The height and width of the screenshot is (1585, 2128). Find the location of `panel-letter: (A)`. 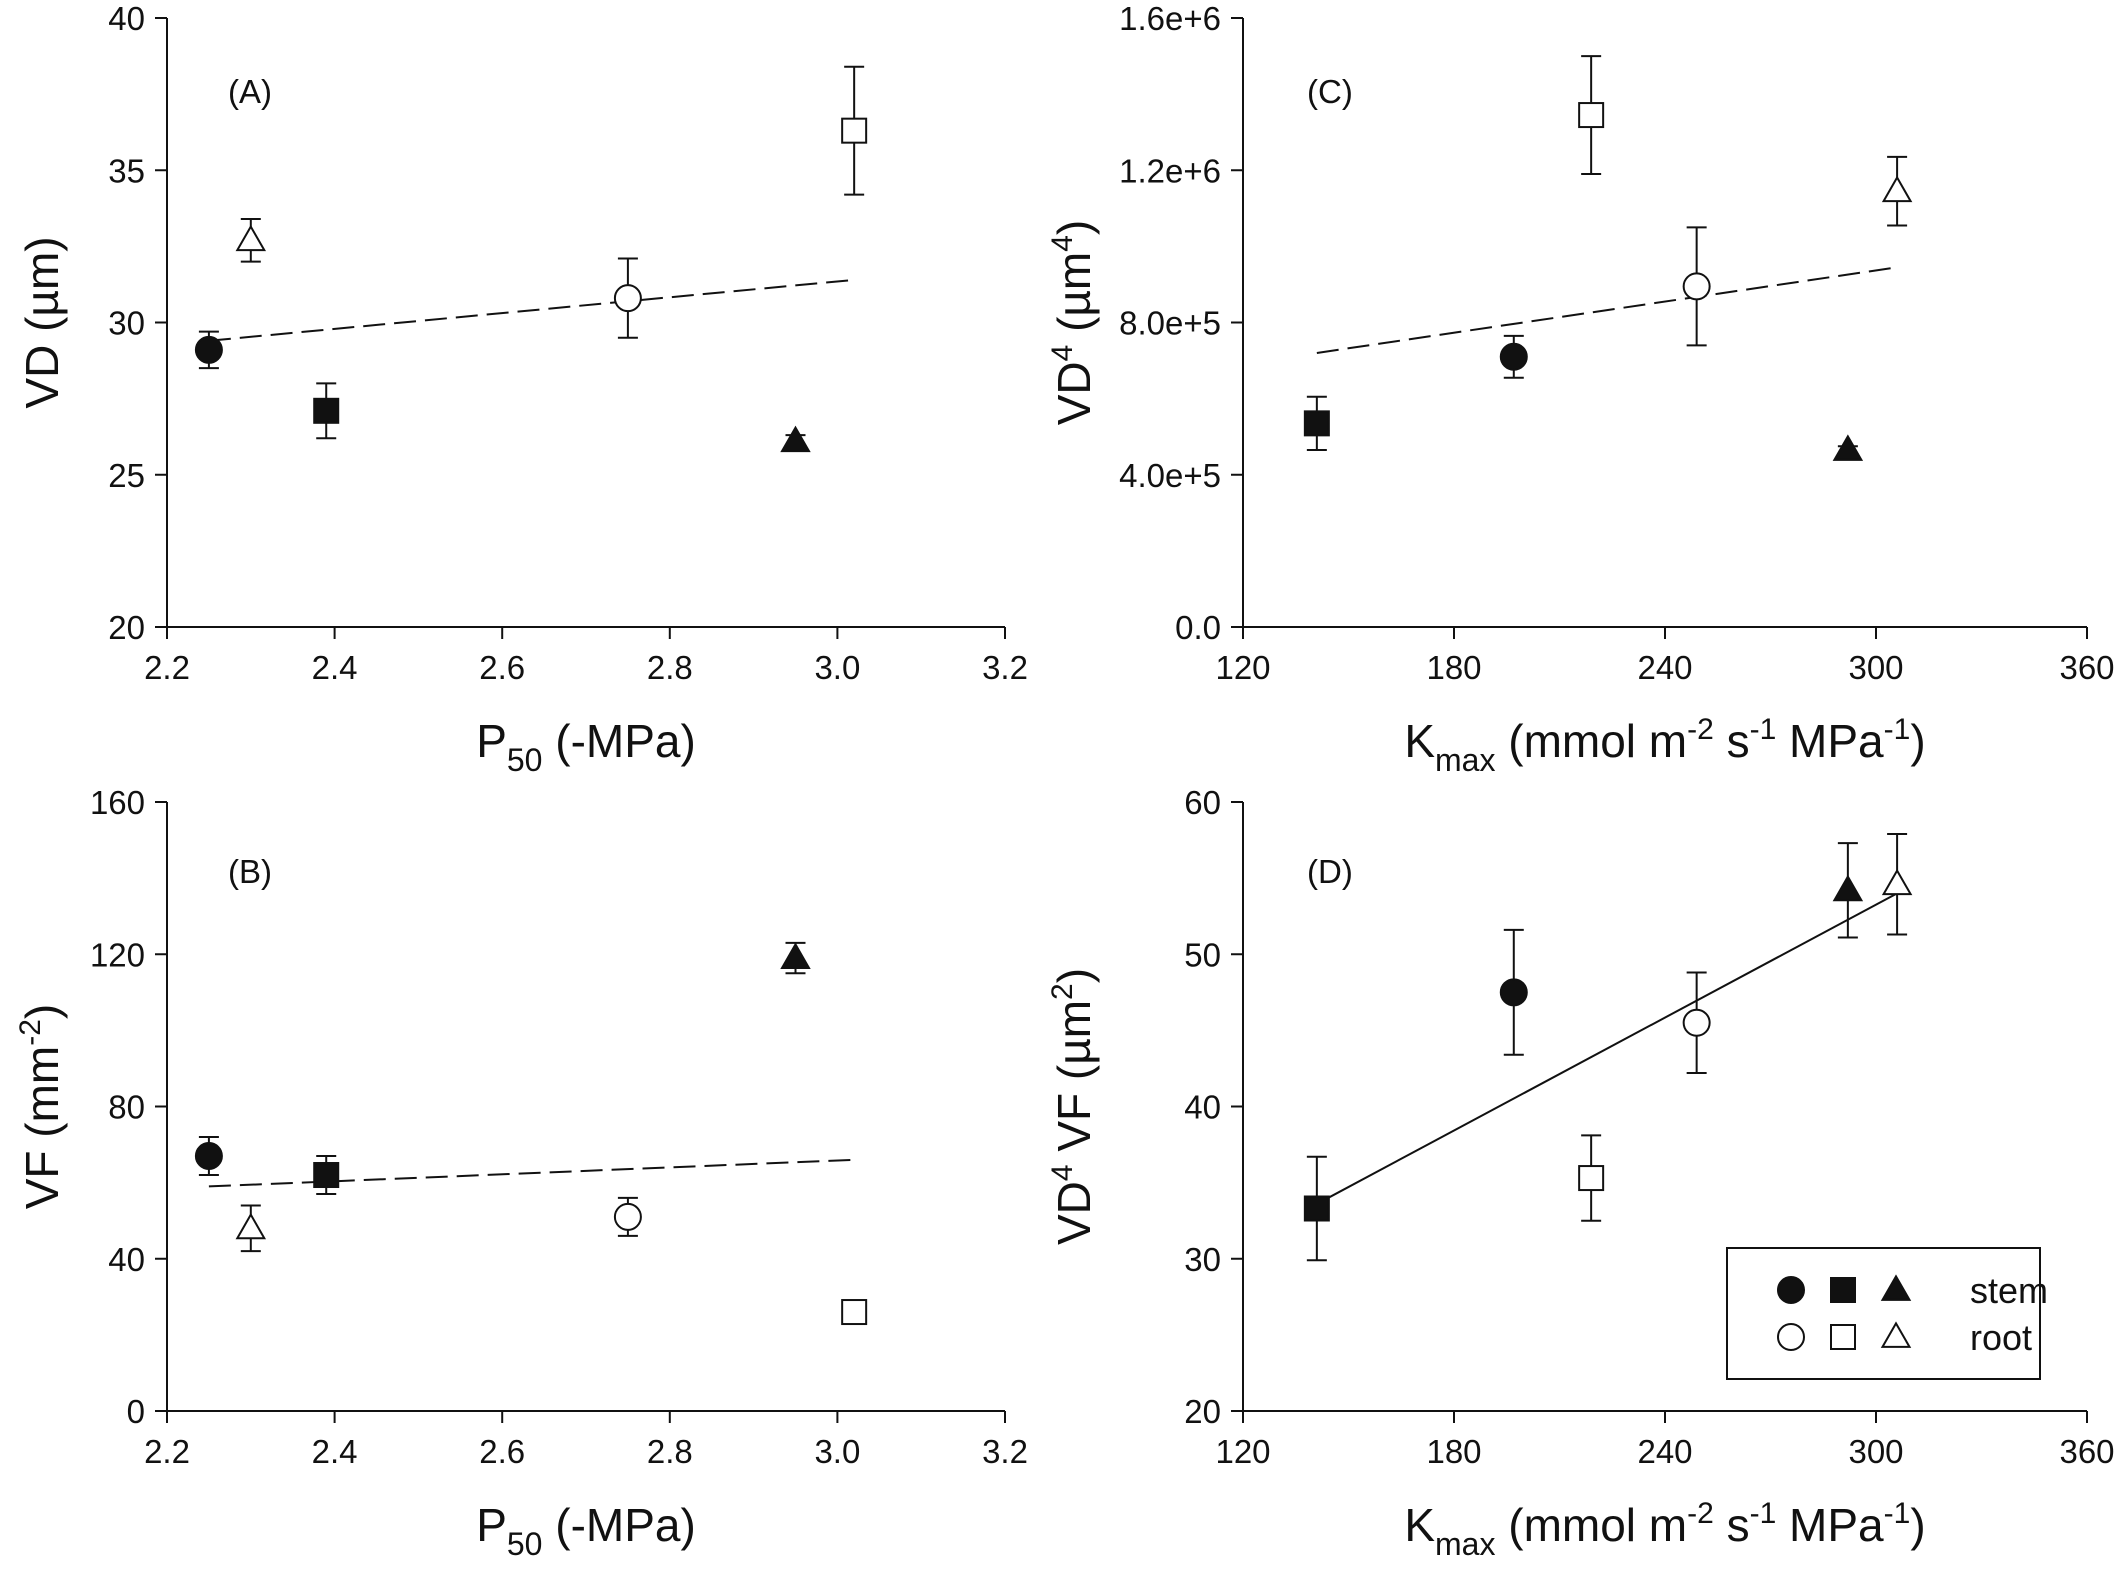

panel-letter: (A) is located at coordinates (250, 91).